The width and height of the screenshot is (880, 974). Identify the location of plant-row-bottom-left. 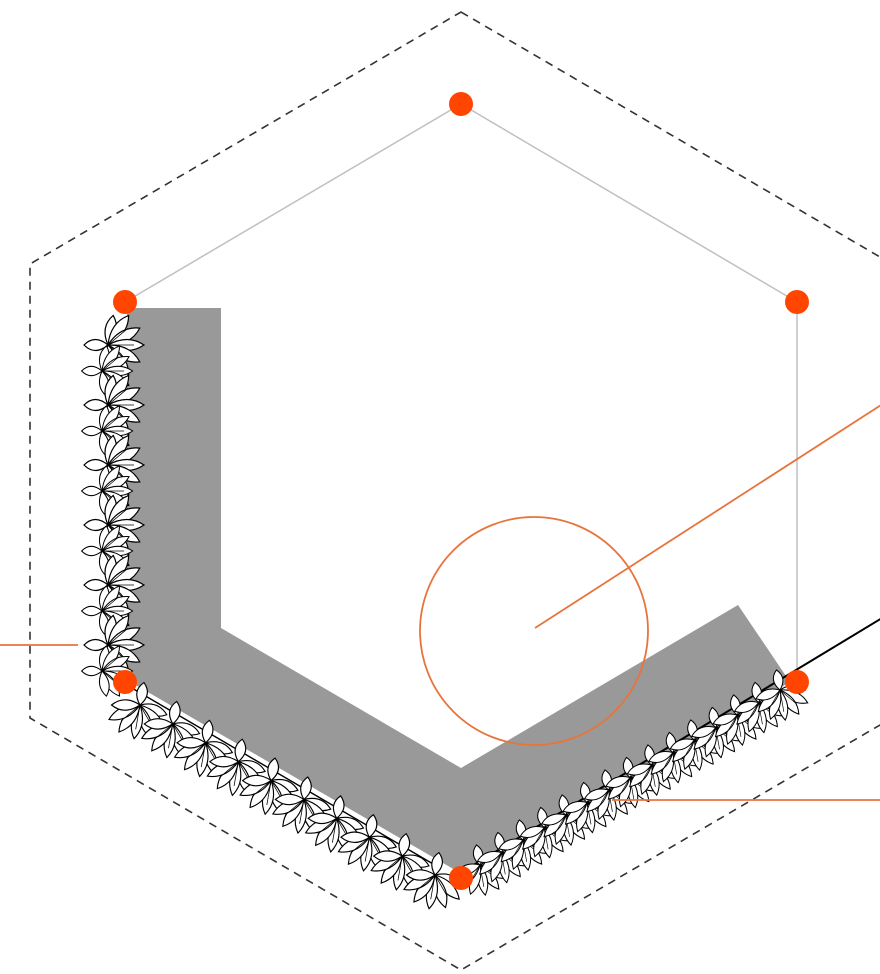
(285, 795).